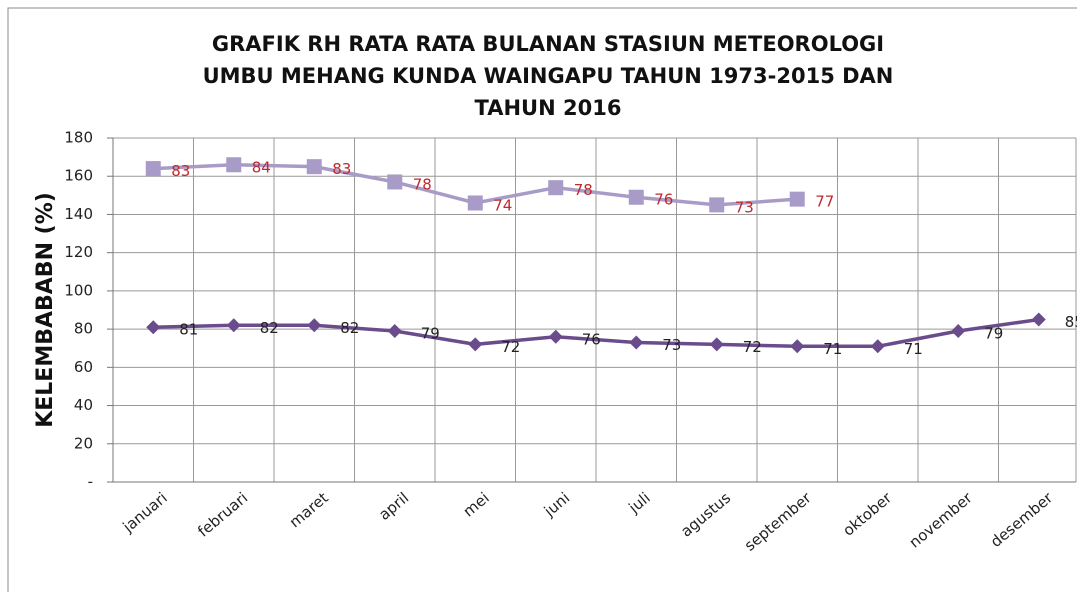 The image size is (1077, 592). I want to click on x-tick-label: februari, so click(222, 515).